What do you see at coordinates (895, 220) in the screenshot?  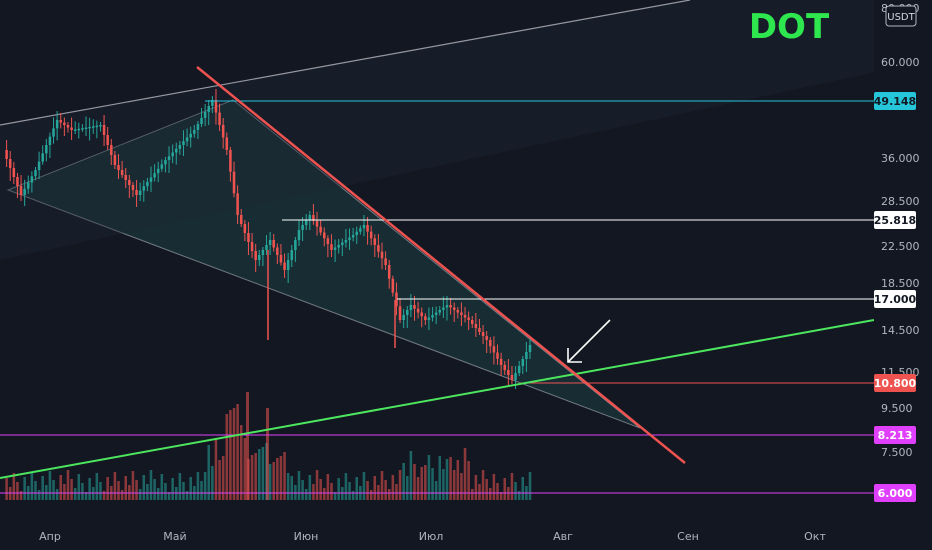 I see `price-tag-label: 25.818` at bounding box center [895, 220].